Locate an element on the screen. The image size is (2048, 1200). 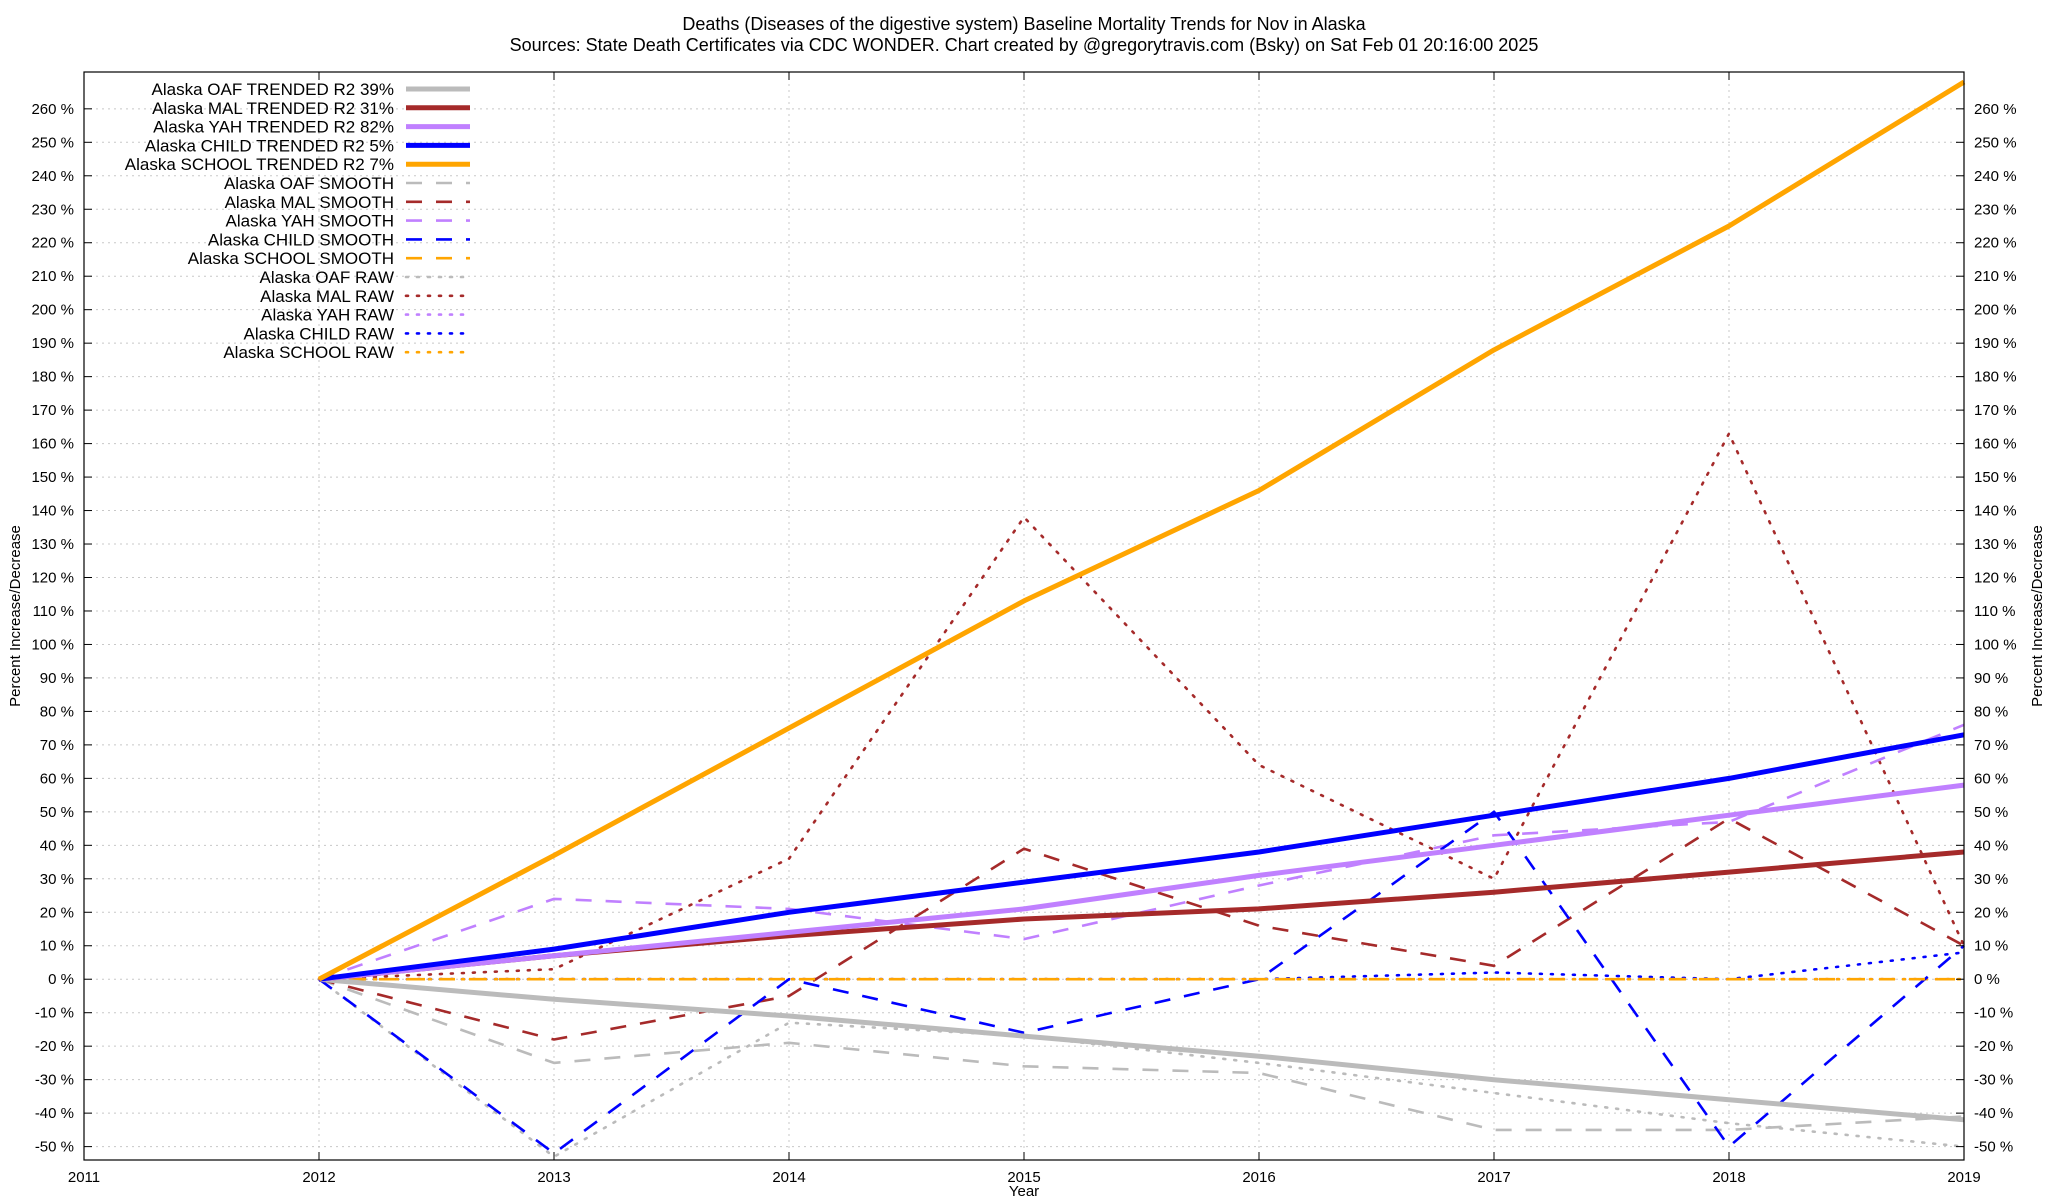
y2-tick-label: -30 % is located at coordinates (1993, 1080).